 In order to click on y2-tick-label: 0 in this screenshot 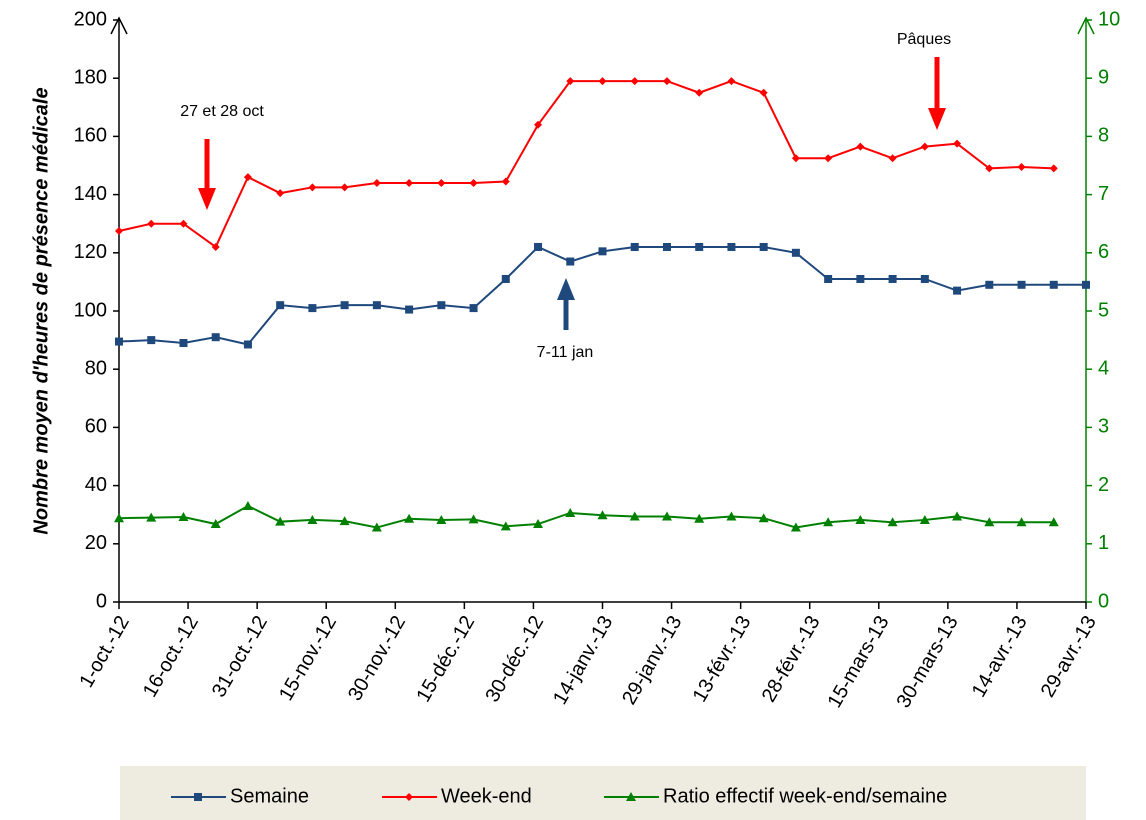, I will do `click(1103, 601)`.